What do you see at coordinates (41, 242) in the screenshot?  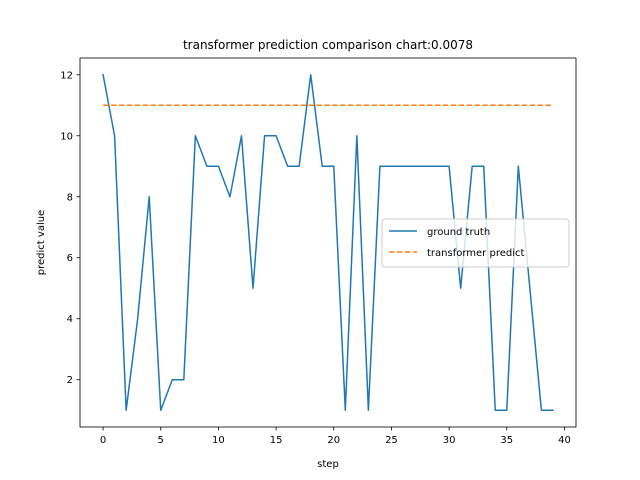 I see `y-axis-label: predict value` at bounding box center [41, 242].